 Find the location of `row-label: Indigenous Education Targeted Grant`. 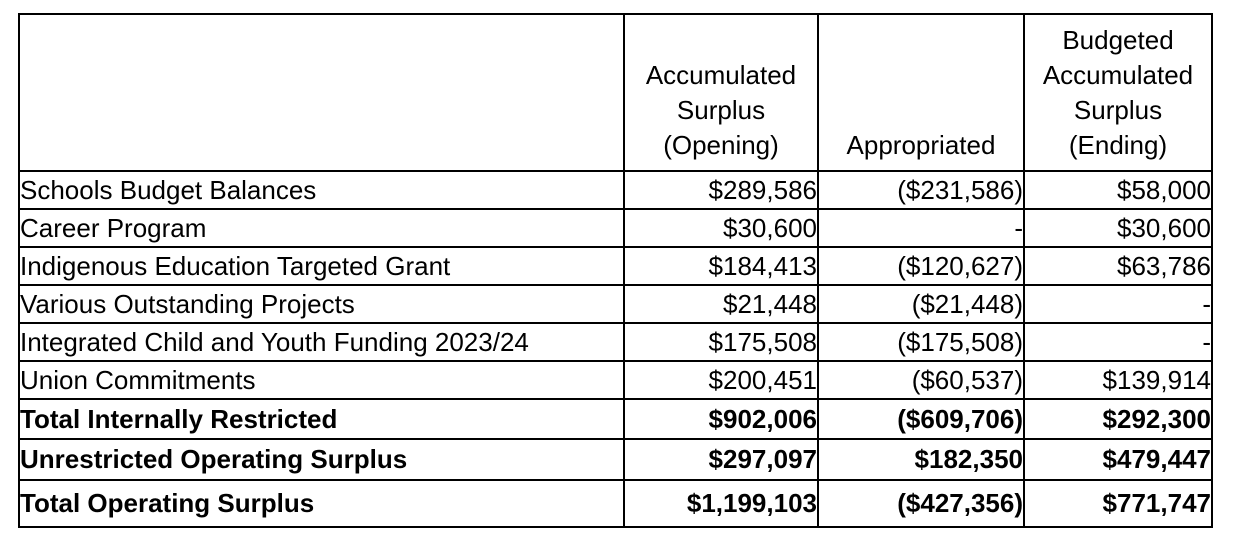

row-label: Indigenous Education Targeted Grant is located at coordinates (321, 266).